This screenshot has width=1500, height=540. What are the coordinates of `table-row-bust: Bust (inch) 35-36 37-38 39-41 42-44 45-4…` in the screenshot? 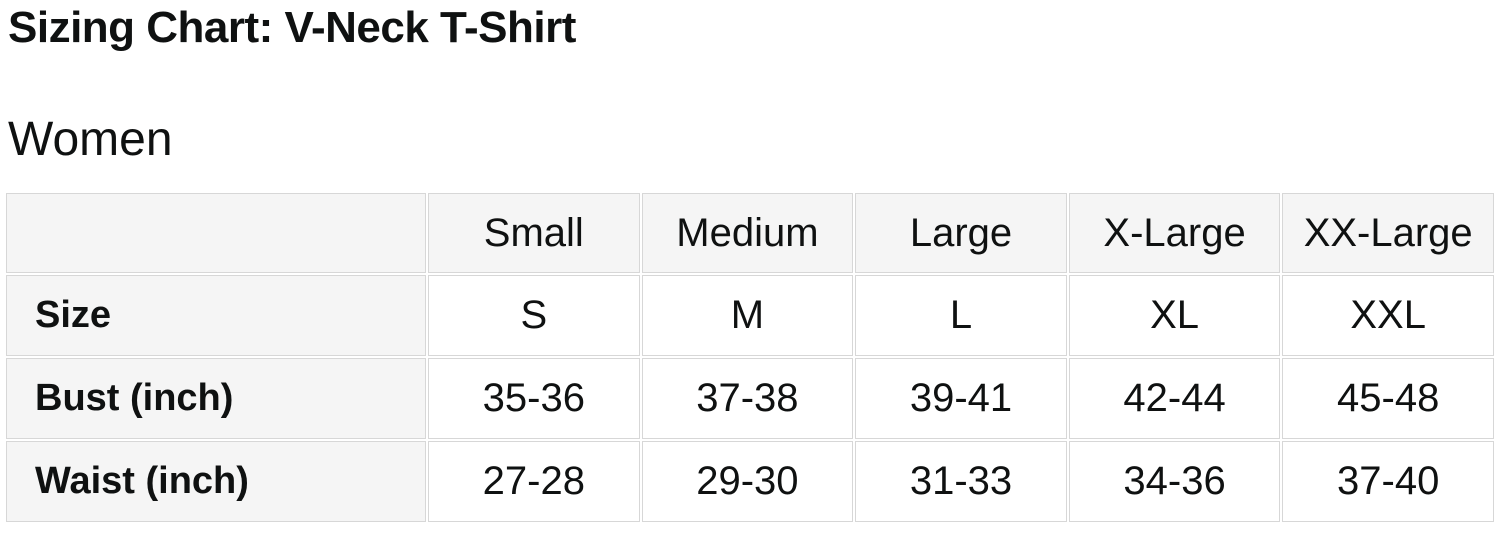 It's located at (750, 398).